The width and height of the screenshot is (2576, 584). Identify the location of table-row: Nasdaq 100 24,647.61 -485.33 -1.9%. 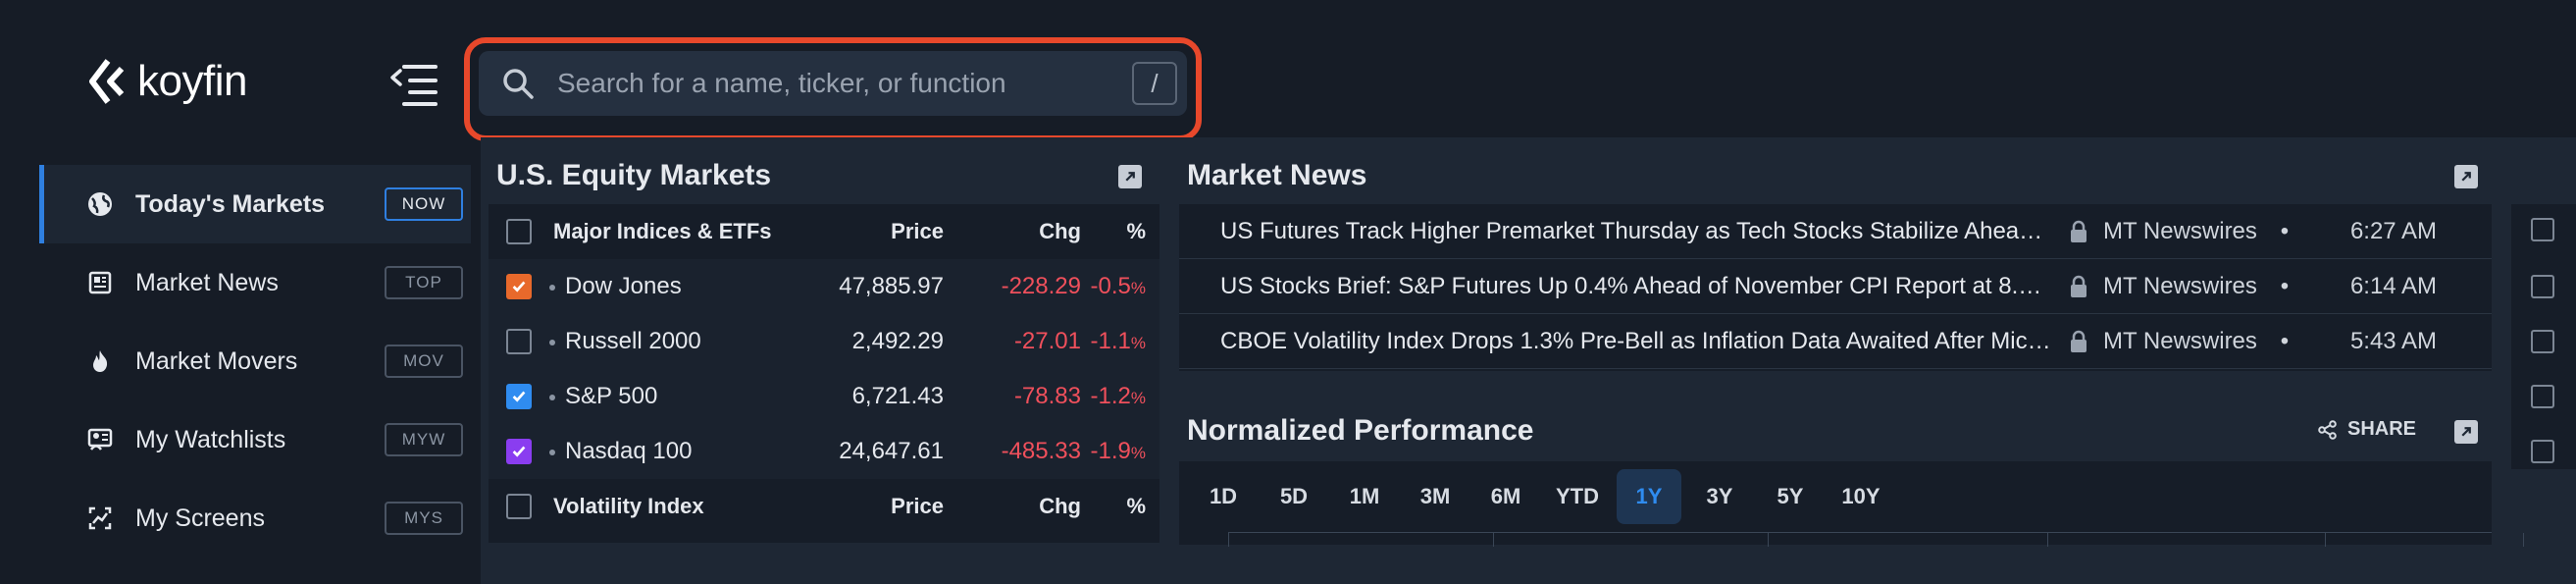
(824, 451).